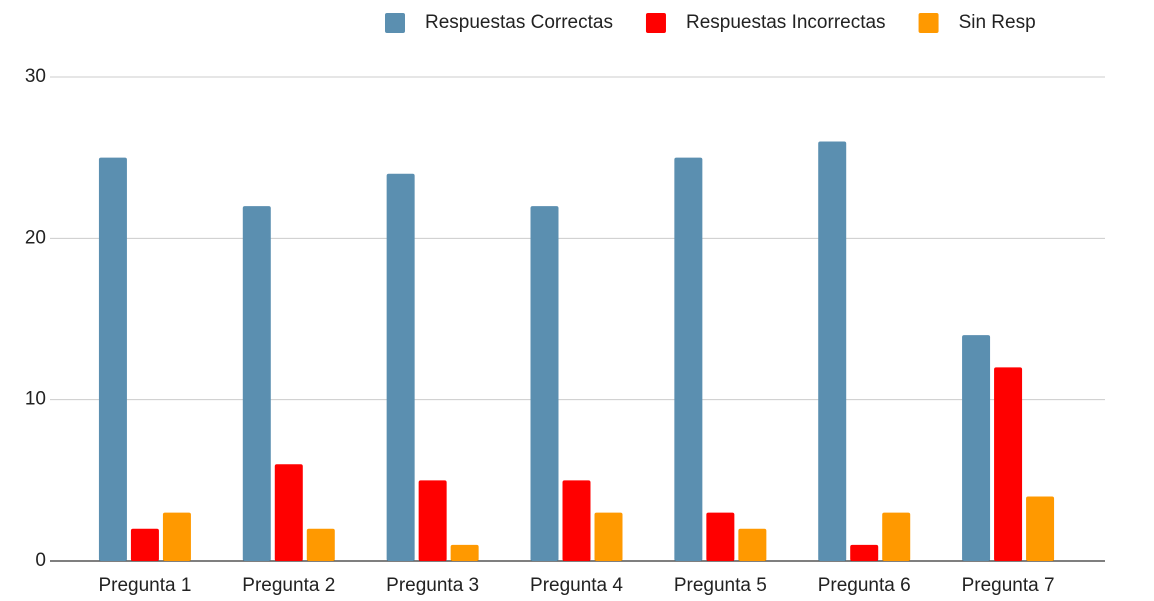 The width and height of the screenshot is (1154, 601). I want to click on x-tick-label: Pregunta 5, so click(720, 585).